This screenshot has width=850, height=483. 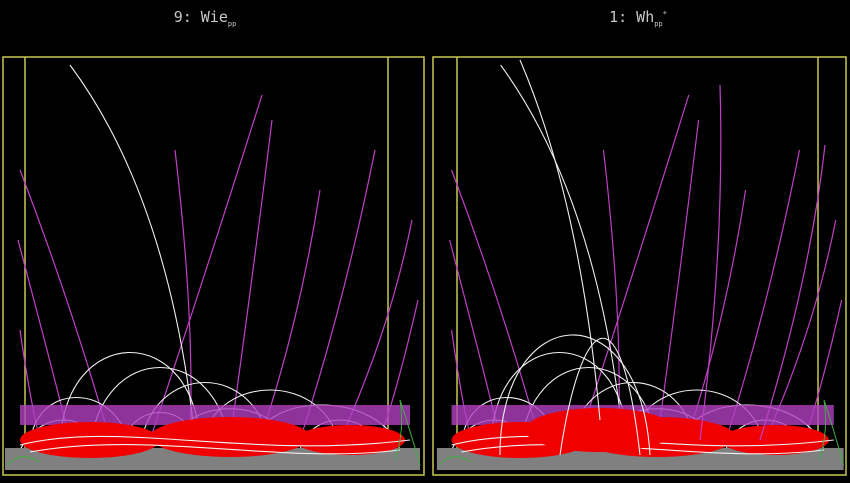 What do you see at coordinates (631, 17) in the screenshot?
I see `title-text: 1: Wh` at bounding box center [631, 17].